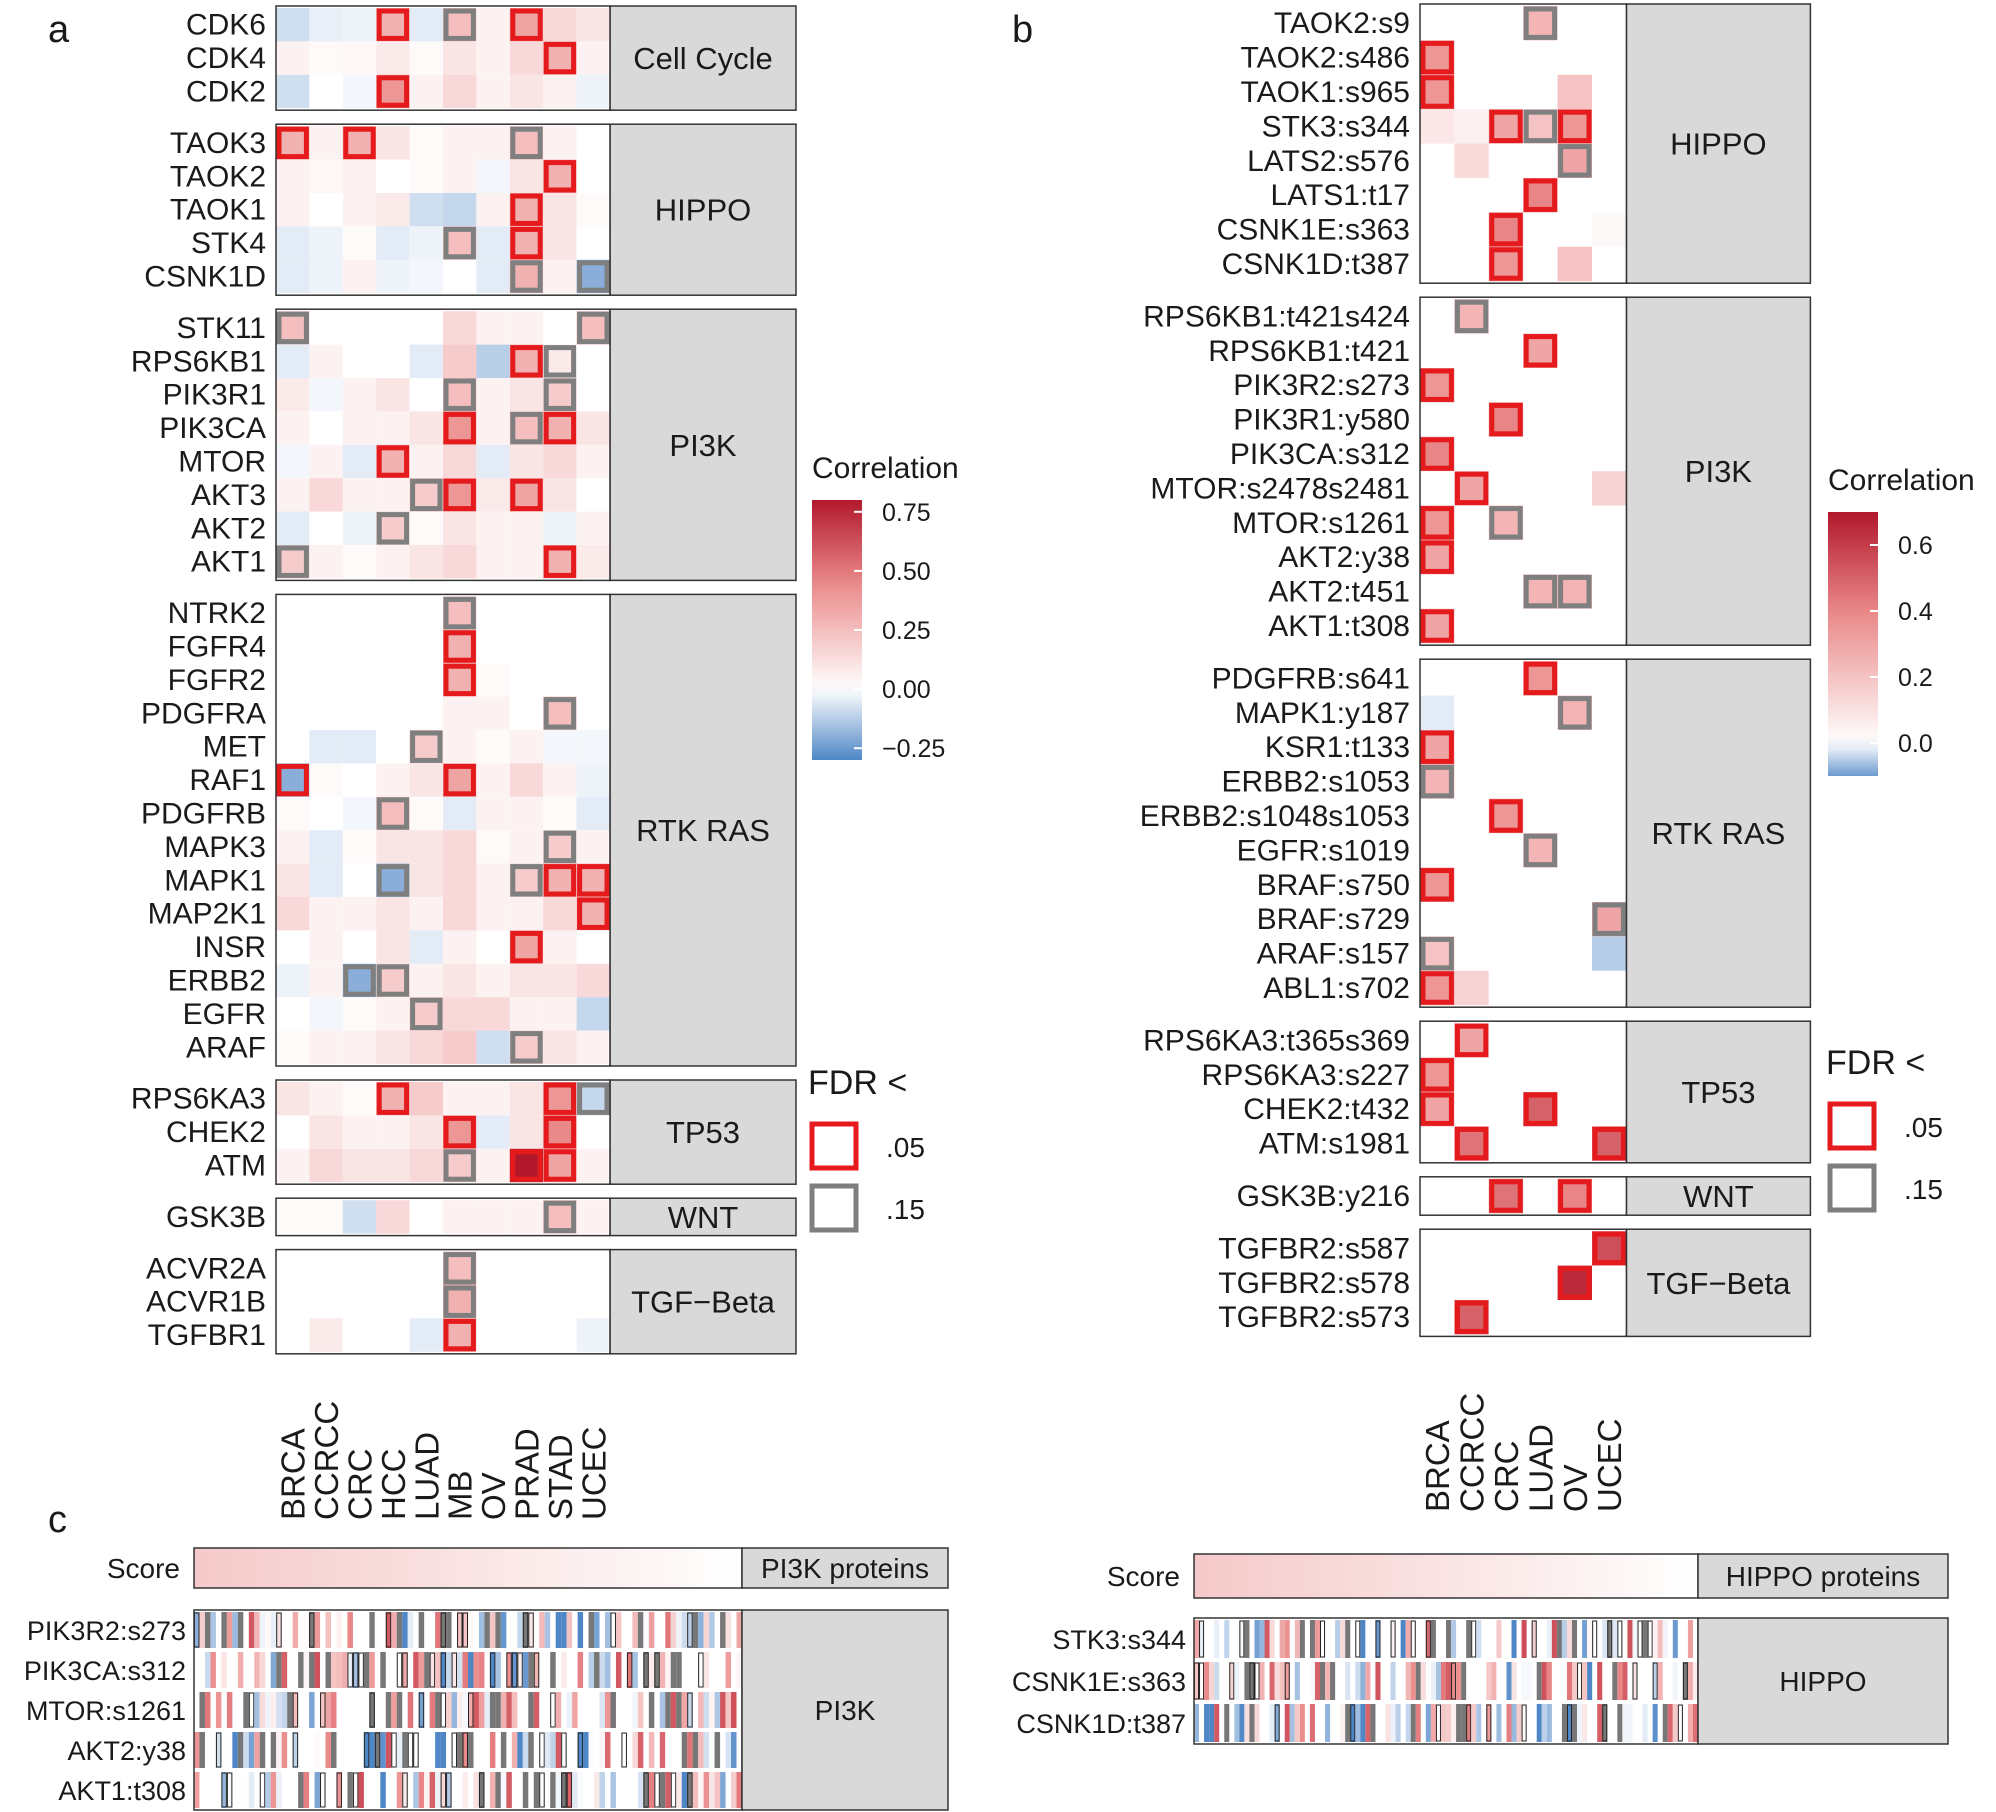  I want to click on column-label: CRC, so click(360, 1485).